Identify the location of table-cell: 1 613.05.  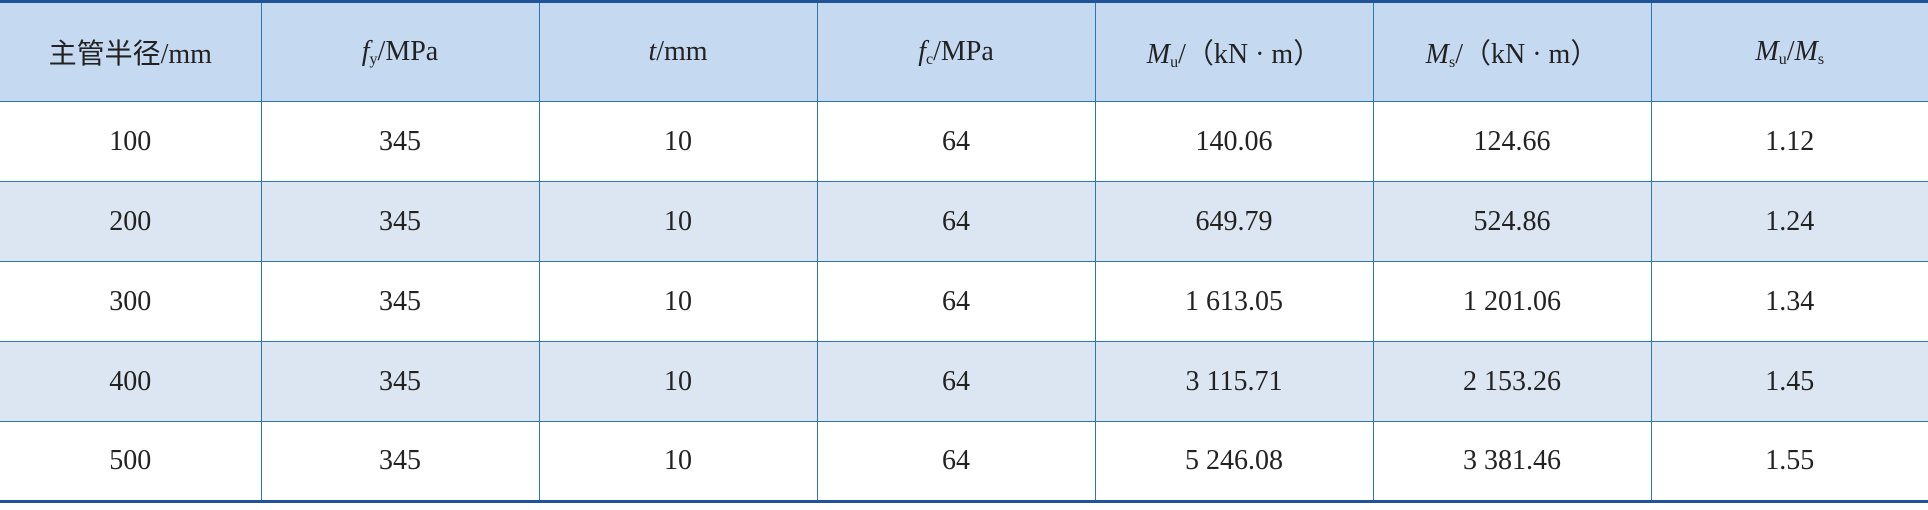
(1234, 301).